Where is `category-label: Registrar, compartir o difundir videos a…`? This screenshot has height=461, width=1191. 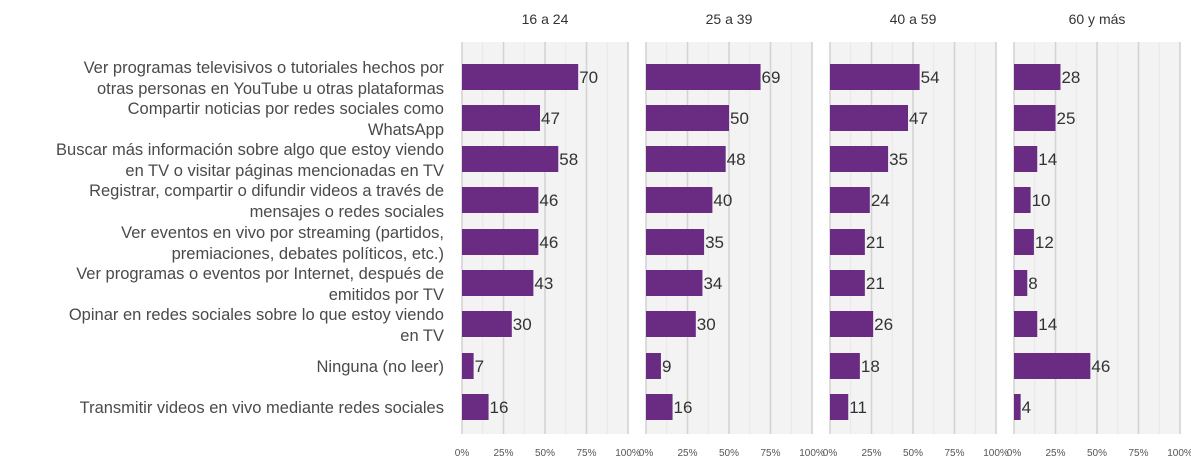 category-label: Registrar, compartir o difundir videos a… is located at coordinates (266, 191).